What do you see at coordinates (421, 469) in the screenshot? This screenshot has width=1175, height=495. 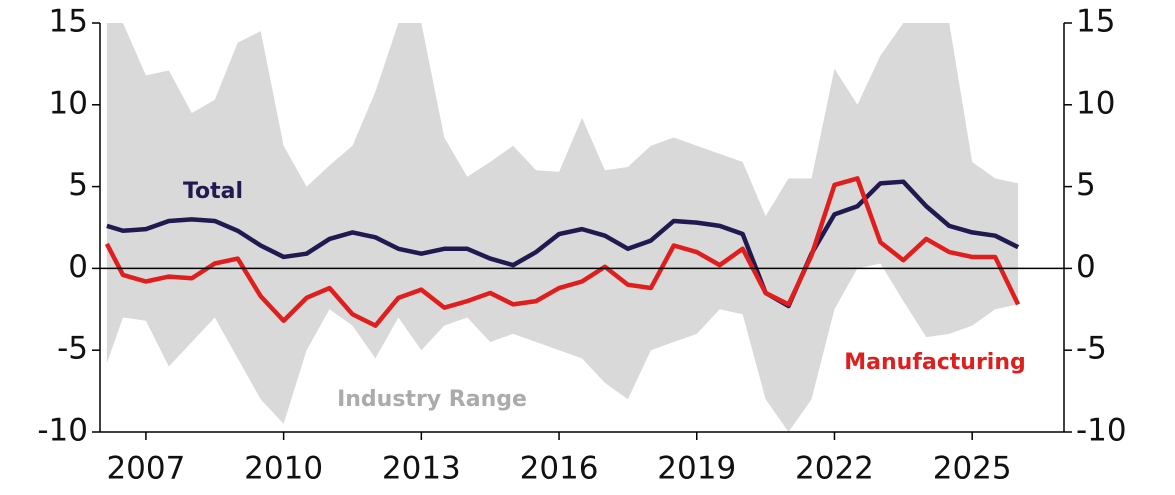 I see `x-tick-label: 2013` at bounding box center [421, 469].